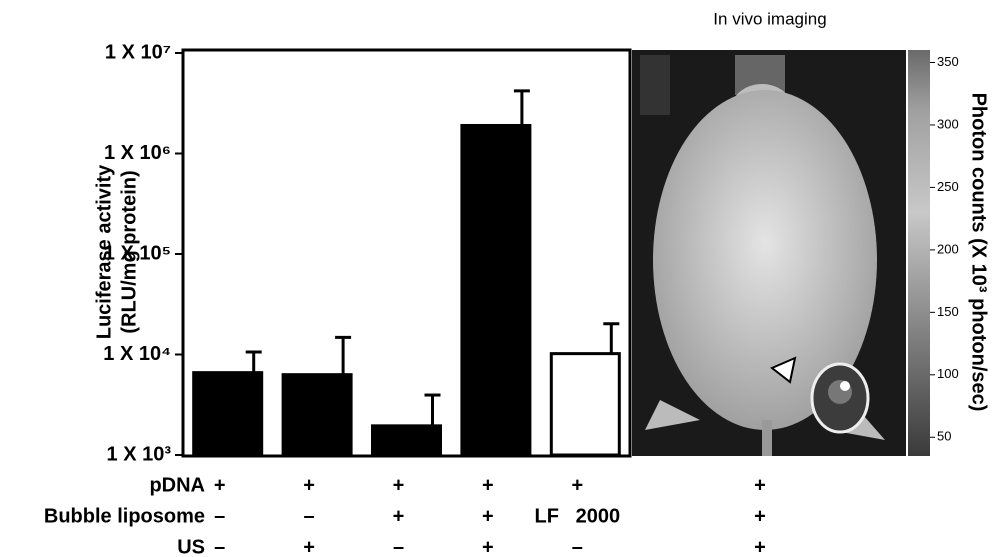  I want to click on y-tick-label: 1 X 10⁷, so click(138, 52).